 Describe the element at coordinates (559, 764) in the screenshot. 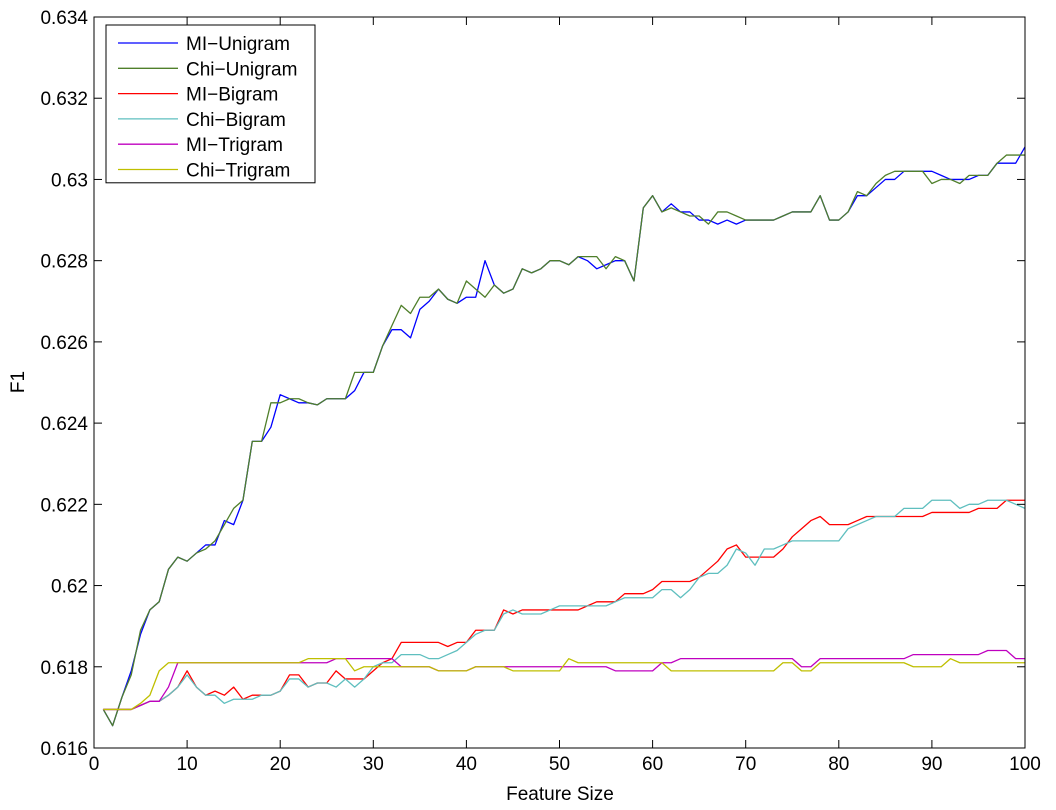

I see `x-tick-label: 50` at that location.